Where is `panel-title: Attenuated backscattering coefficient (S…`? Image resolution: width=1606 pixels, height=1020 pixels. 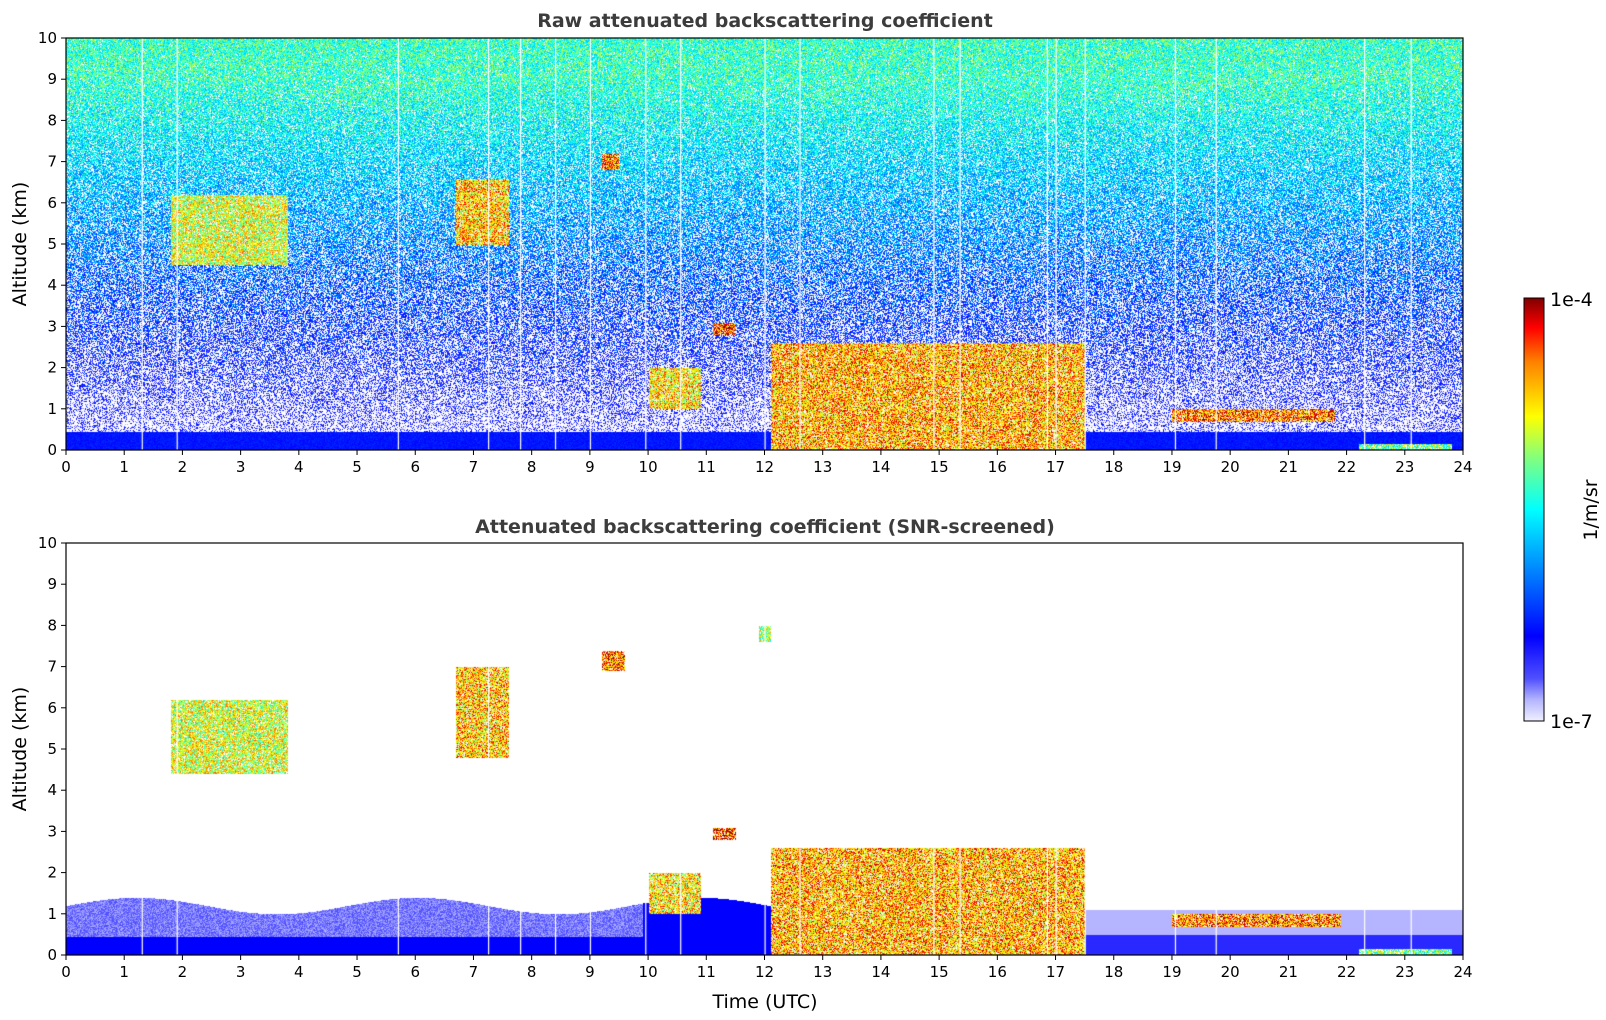 panel-title: Attenuated backscattering coefficient (S… is located at coordinates (765, 527).